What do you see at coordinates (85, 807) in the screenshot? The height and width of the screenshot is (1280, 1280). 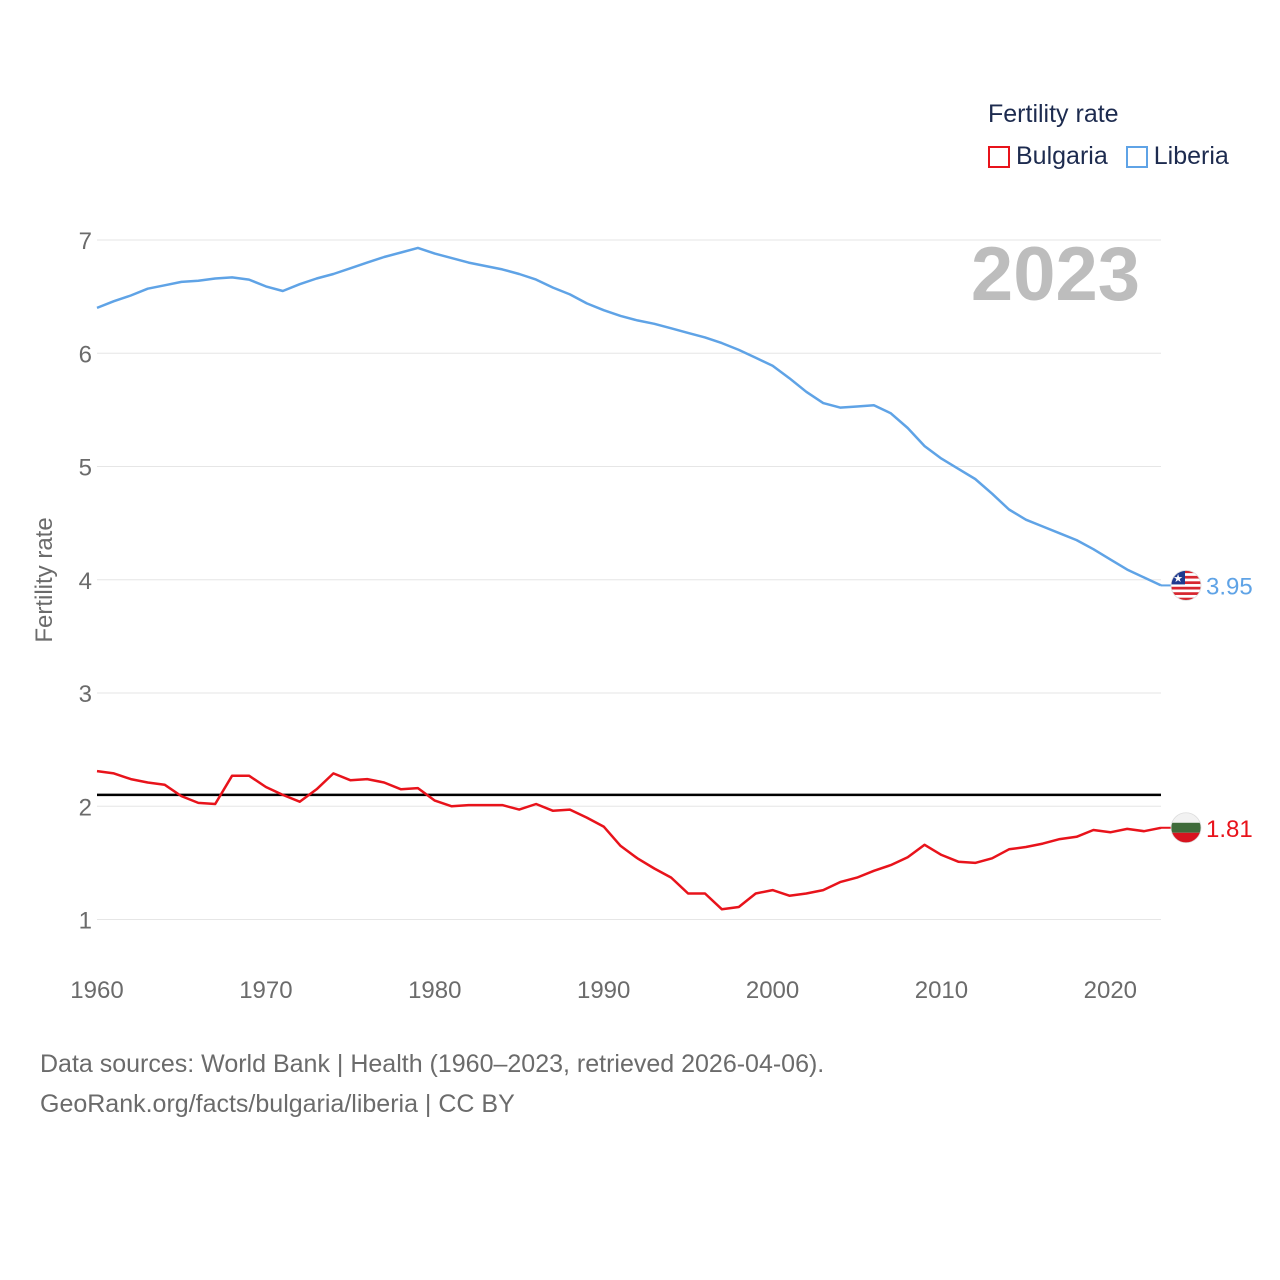 I see `y-tick-label: 2` at bounding box center [85, 807].